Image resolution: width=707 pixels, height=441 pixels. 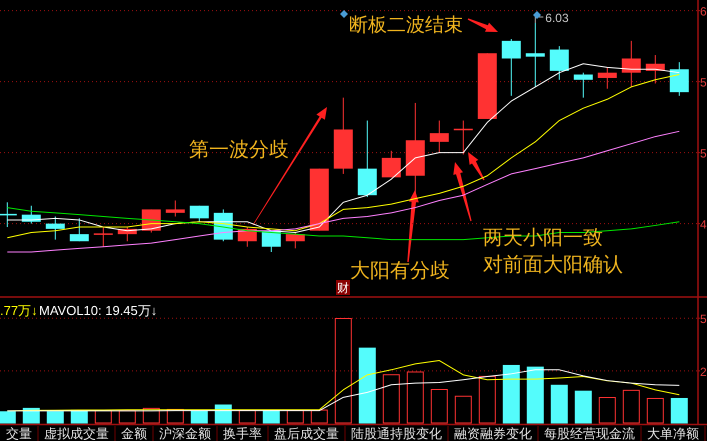 What do you see at coordinates (242, 433) in the screenshot?
I see `text: 换手率` at bounding box center [242, 433].